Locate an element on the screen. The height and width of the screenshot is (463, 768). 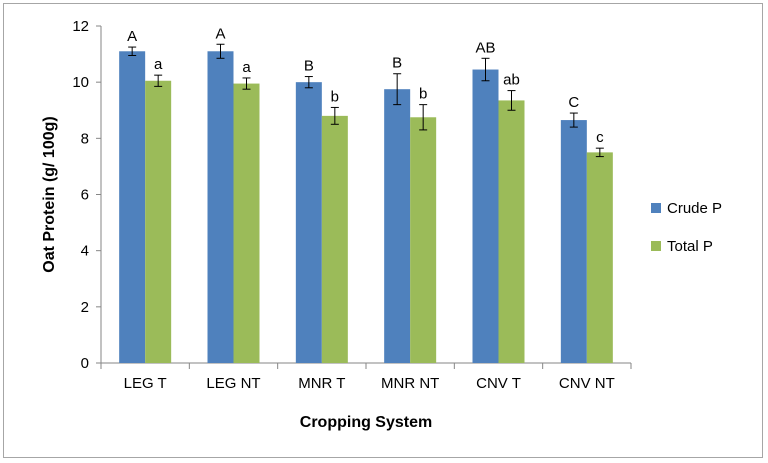
x-tick-label: MNR NT is located at coordinates (410, 383).